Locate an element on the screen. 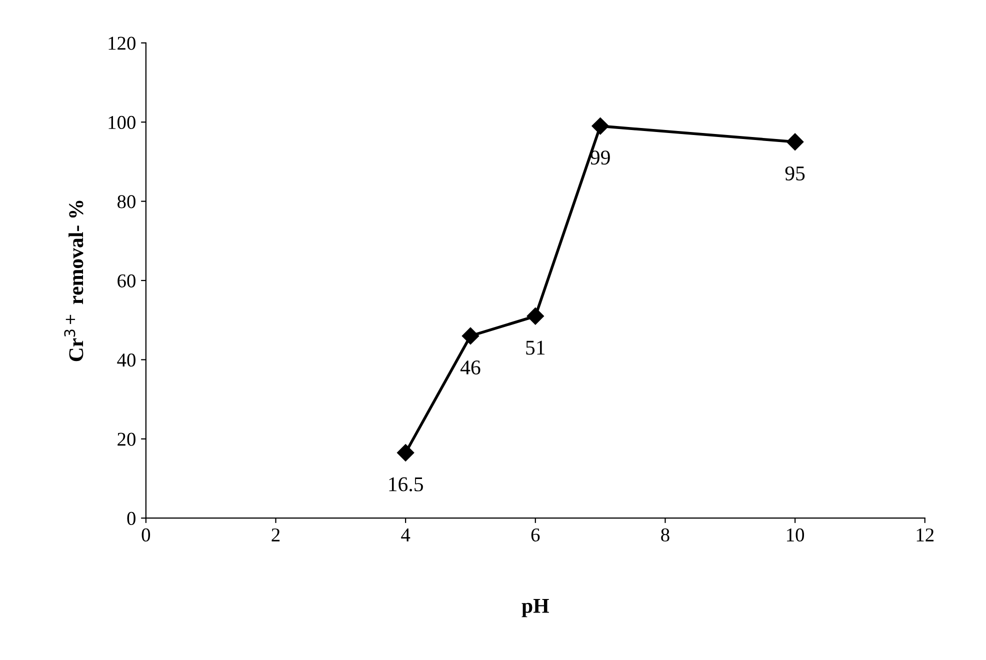 The width and height of the screenshot is (986, 660). x-axis-title: pH is located at coordinates (535, 608).